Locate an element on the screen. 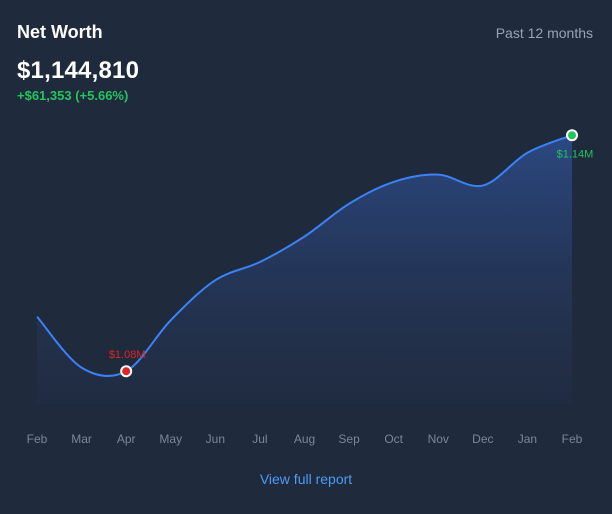 This screenshot has width=612, height=514. x-tick-label-sep-7: Sep is located at coordinates (349, 439).